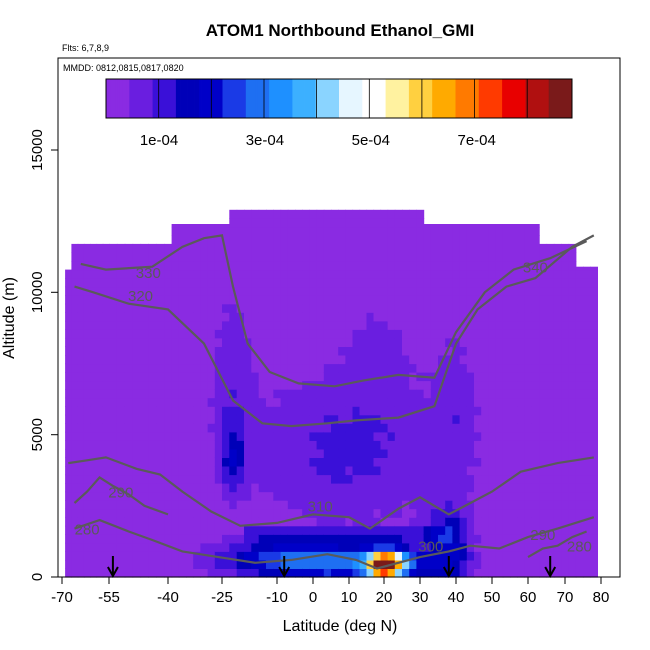 The width and height of the screenshot is (650, 650). I want to click on contour-label: 290, so click(542, 535).